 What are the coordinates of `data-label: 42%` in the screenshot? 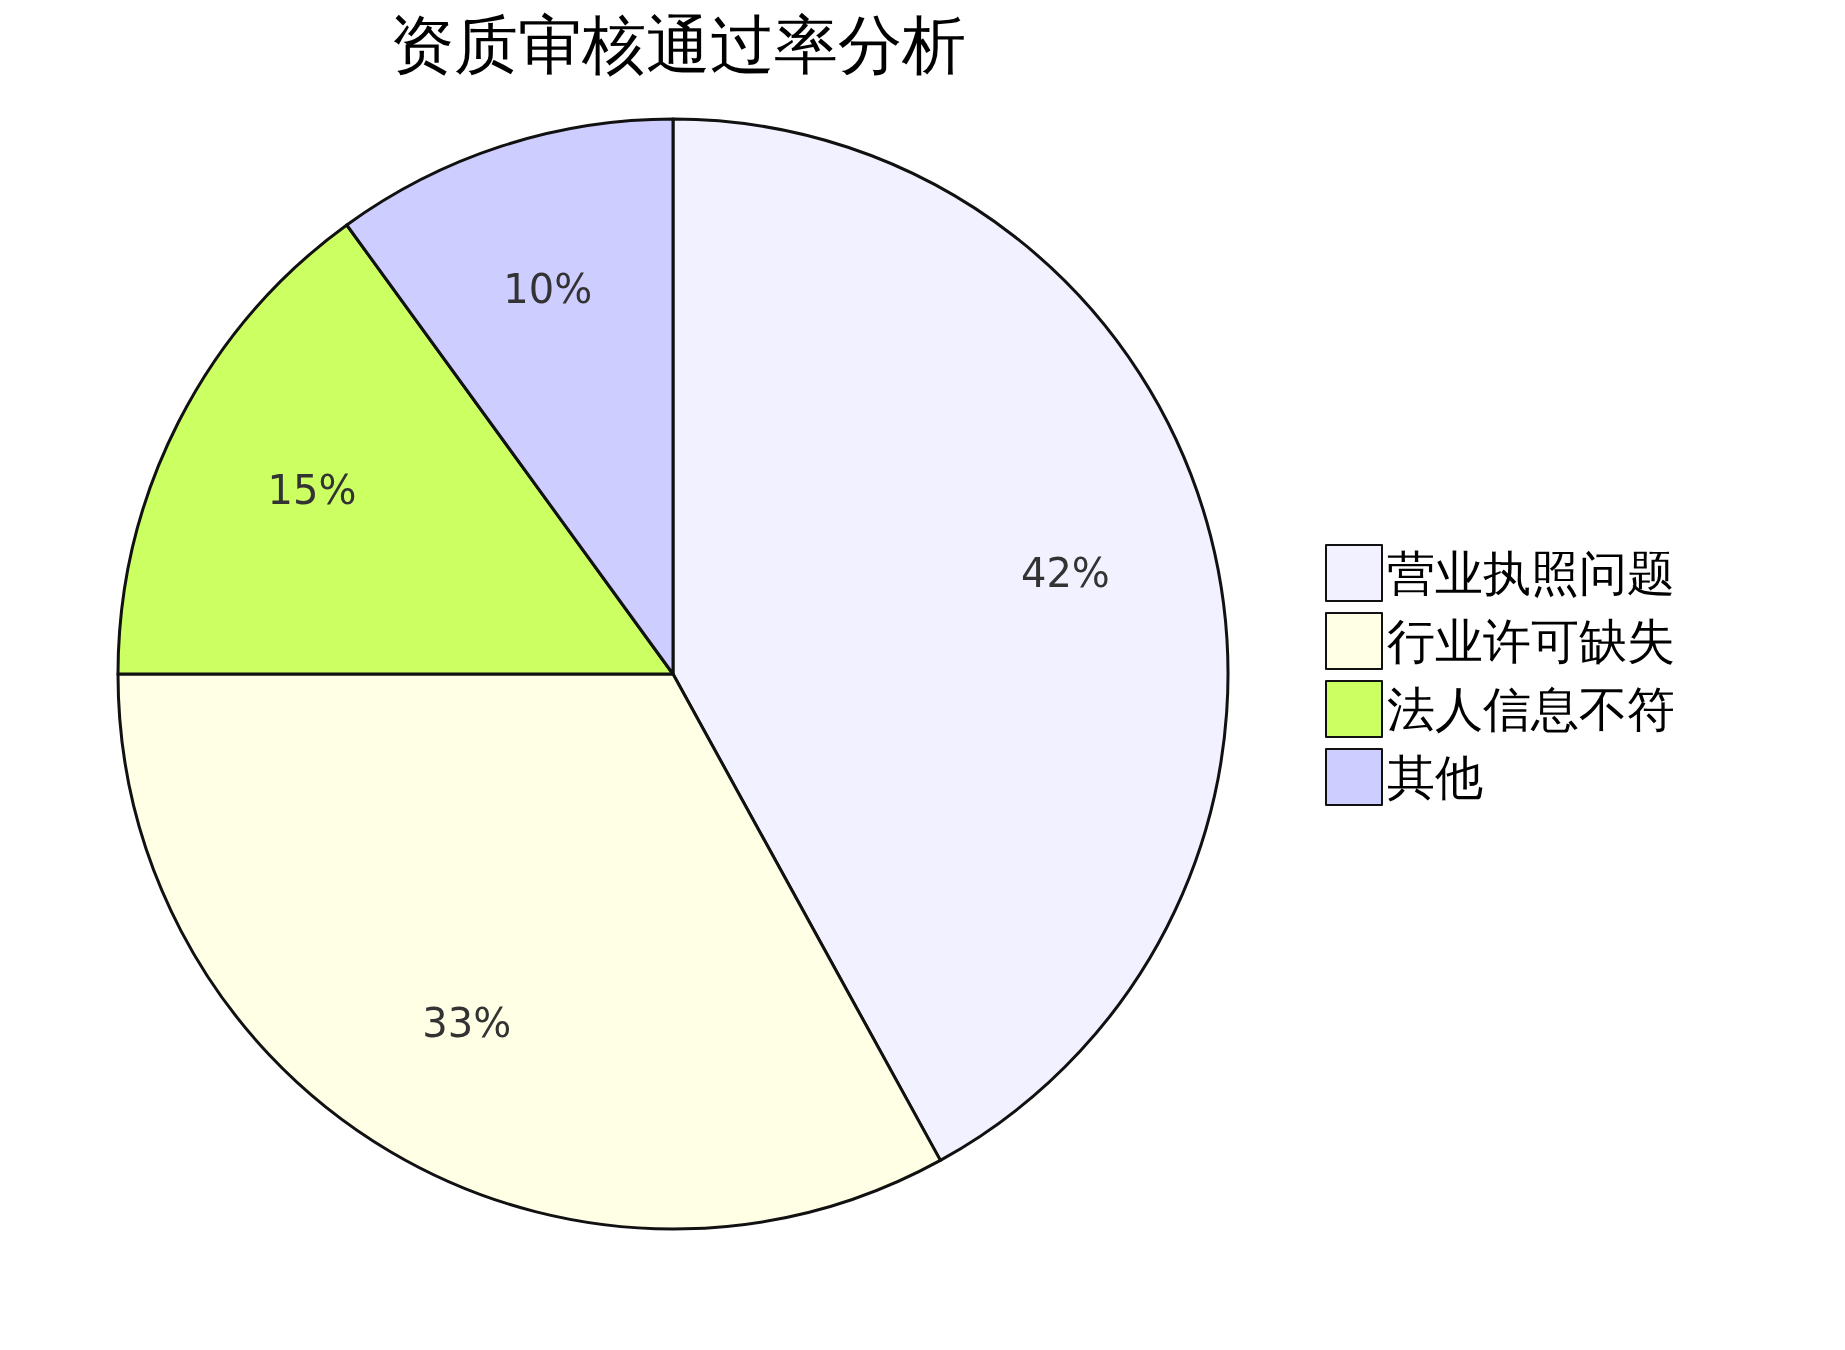 It's located at (1065, 573).